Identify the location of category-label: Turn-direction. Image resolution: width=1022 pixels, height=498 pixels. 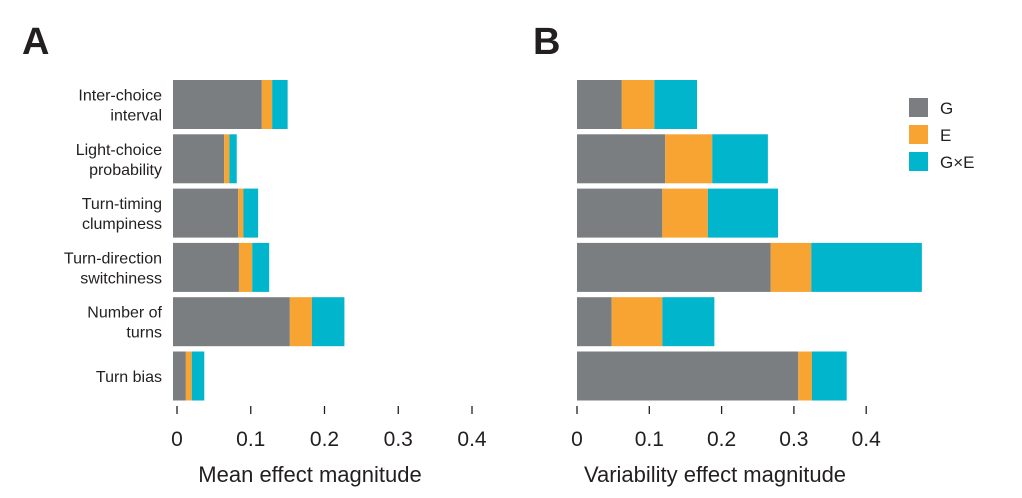
(113, 258).